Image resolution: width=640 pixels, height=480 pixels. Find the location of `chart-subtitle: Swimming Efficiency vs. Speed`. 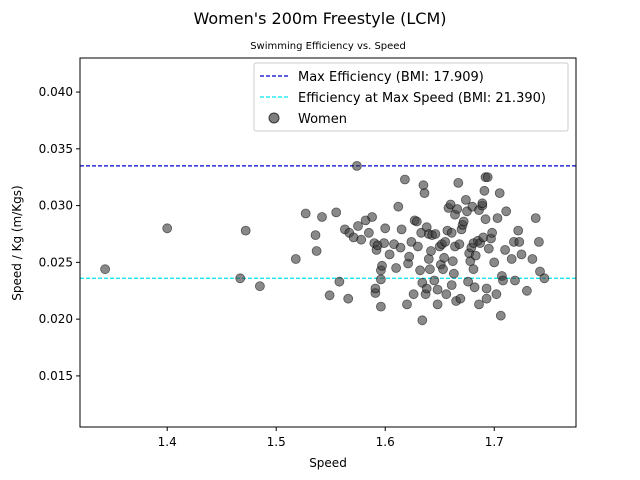

chart-subtitle: Swimming Efficiency vs. Speed is located at coordinates (328, 46).